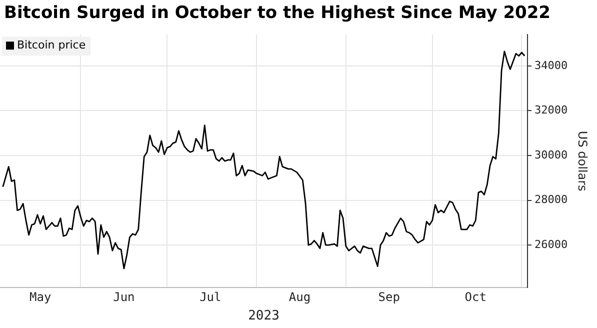  I want to click on x-axis-title: 2023, so click(264, 316).